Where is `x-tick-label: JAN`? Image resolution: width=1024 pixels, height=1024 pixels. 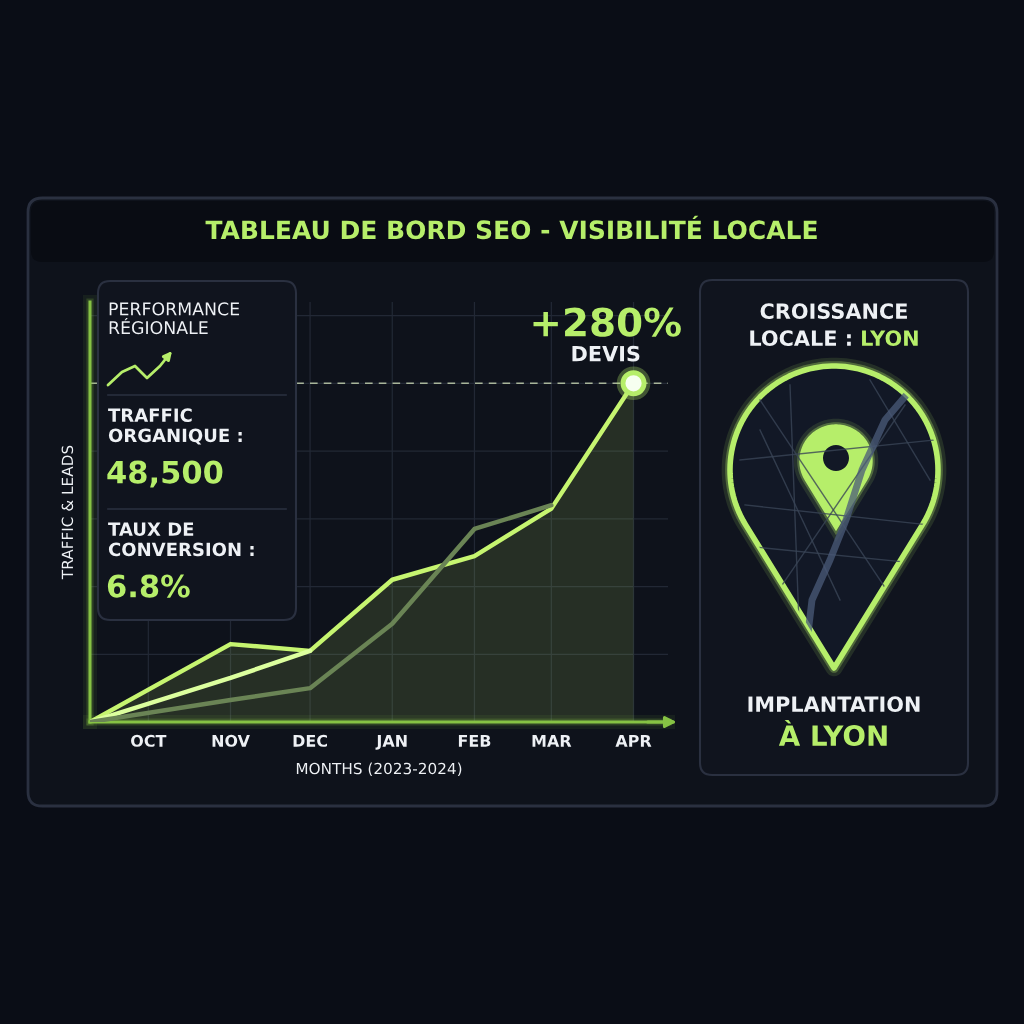
x-tick-label: JAN is located at coordinates (391, 742).